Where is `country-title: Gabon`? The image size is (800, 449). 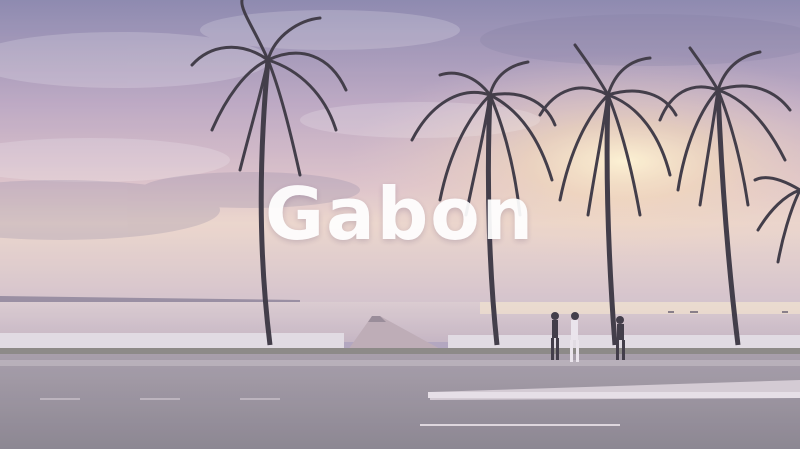
country-title: Gabon is located at coordinates (400, 214).